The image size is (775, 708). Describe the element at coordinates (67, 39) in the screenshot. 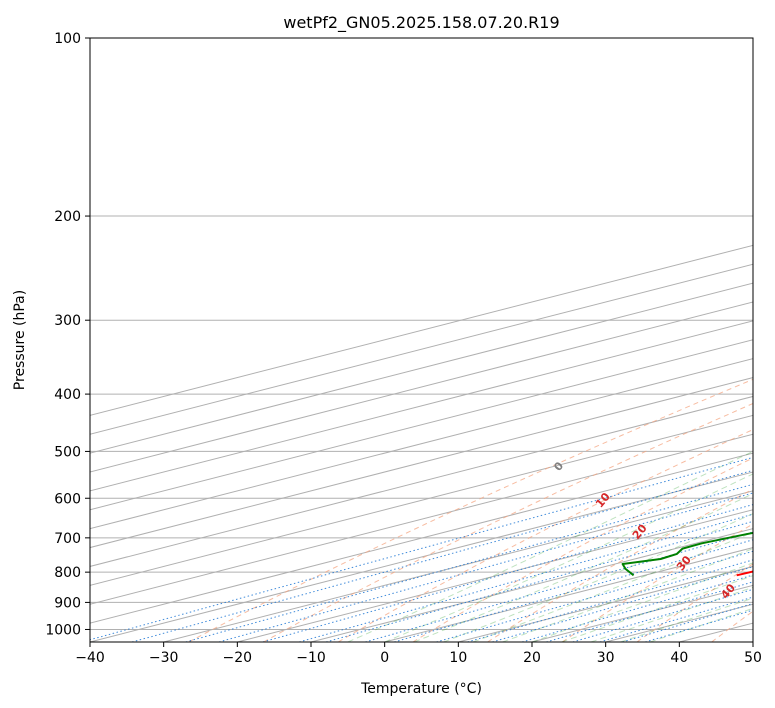

I see `y-tick-label: 100` at that location.